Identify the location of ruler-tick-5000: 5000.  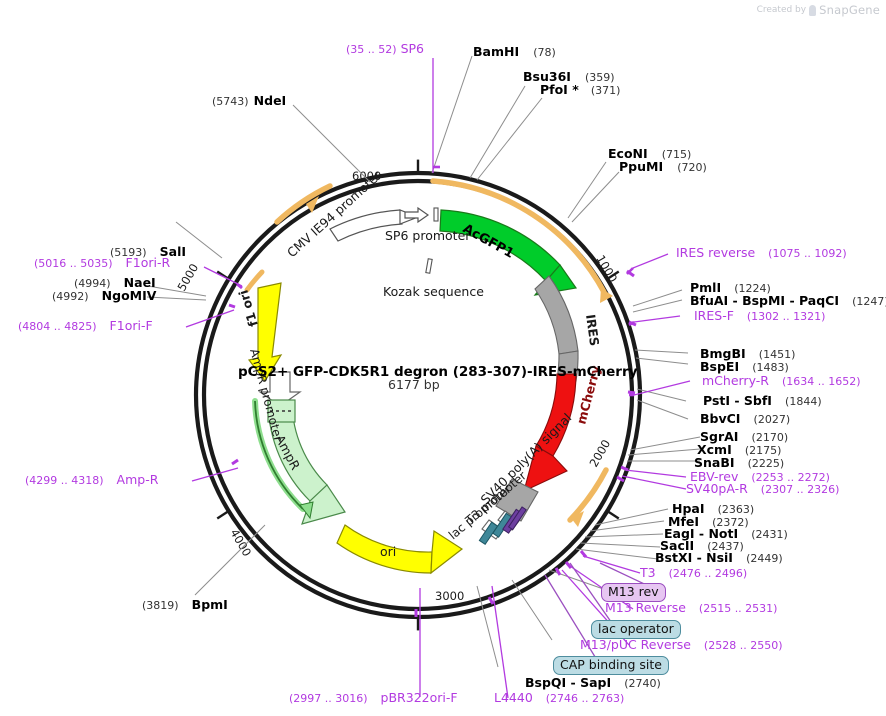
(187, 277).